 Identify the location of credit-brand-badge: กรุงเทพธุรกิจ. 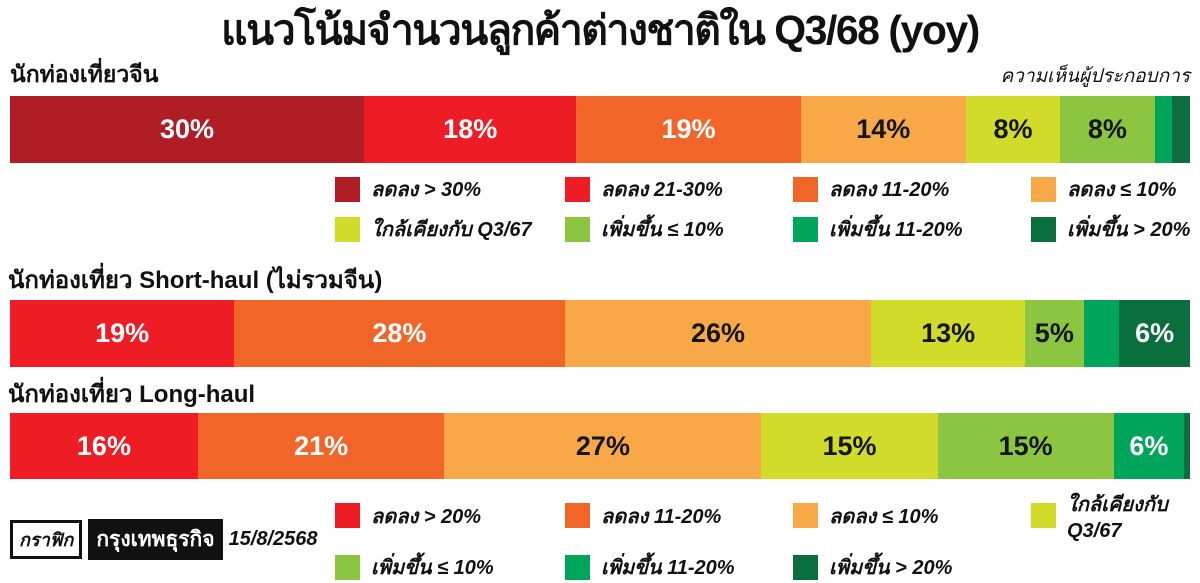
(155, 539).